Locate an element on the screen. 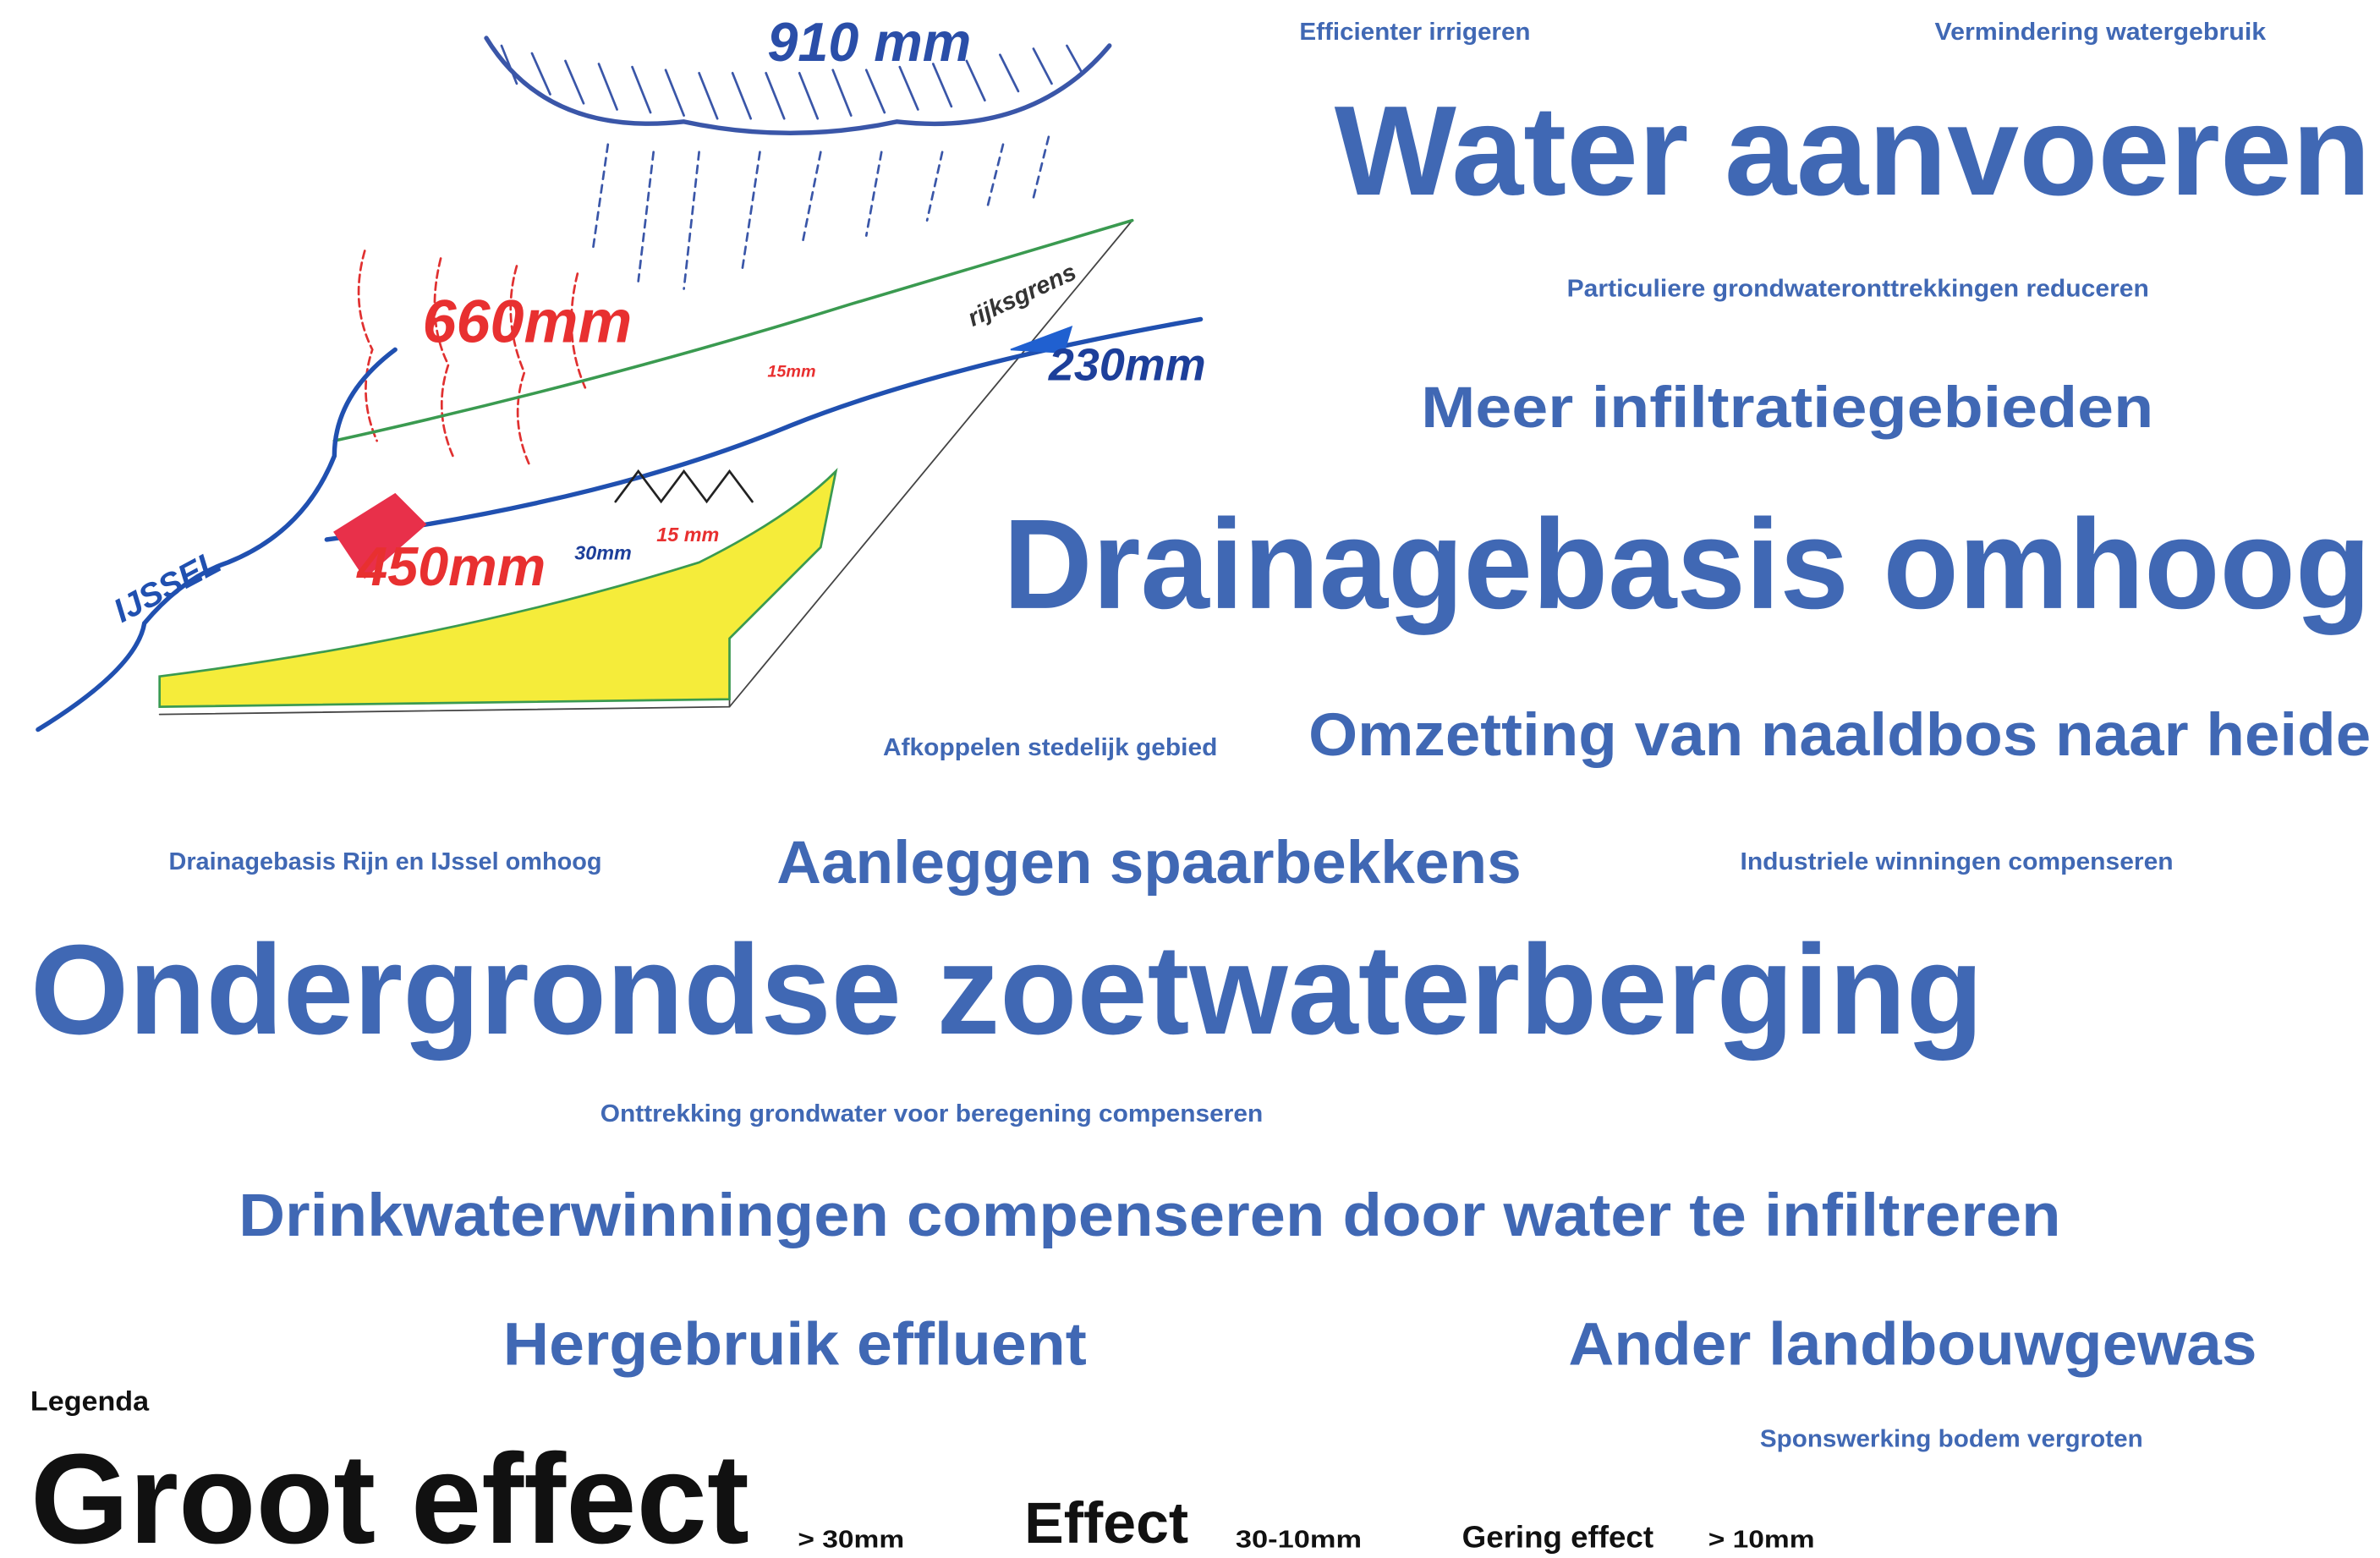 This screenshot has width=2380, height=1558. sketch-label: 660mm is located at coordinates (528, 321).